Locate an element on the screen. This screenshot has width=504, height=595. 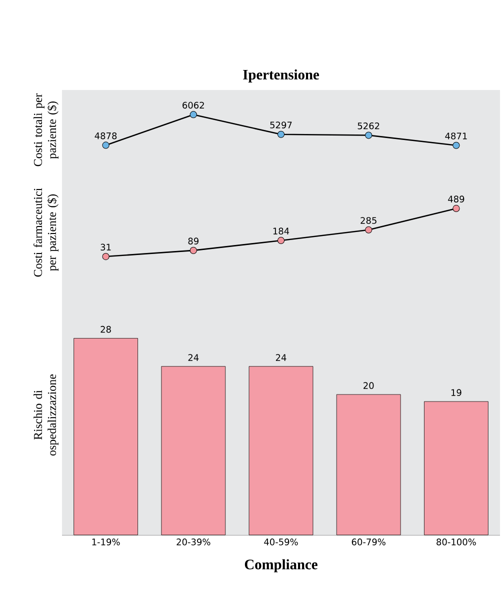
data-label: 184 is located at coordinates (281, 231).